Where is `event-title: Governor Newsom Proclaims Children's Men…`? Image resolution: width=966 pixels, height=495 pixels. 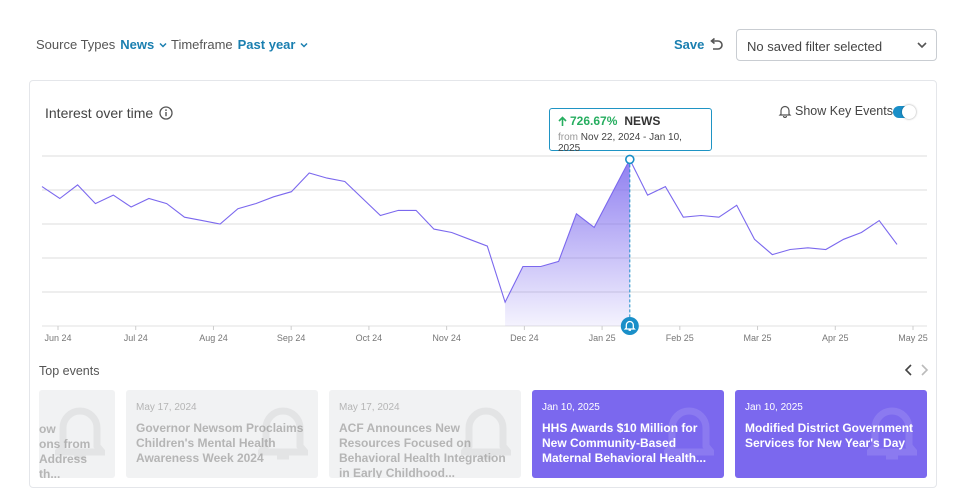 event-title: Governor Newsom Proclaims Children's Men… is located at coordinates (220, 443).